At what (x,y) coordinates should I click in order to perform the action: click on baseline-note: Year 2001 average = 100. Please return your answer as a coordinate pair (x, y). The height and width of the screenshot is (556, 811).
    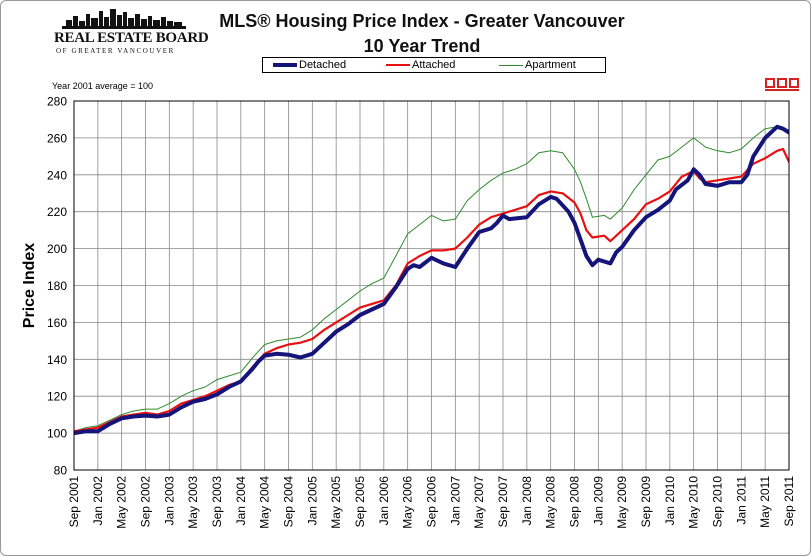
    Looking at the image, I should click on (103, 86).